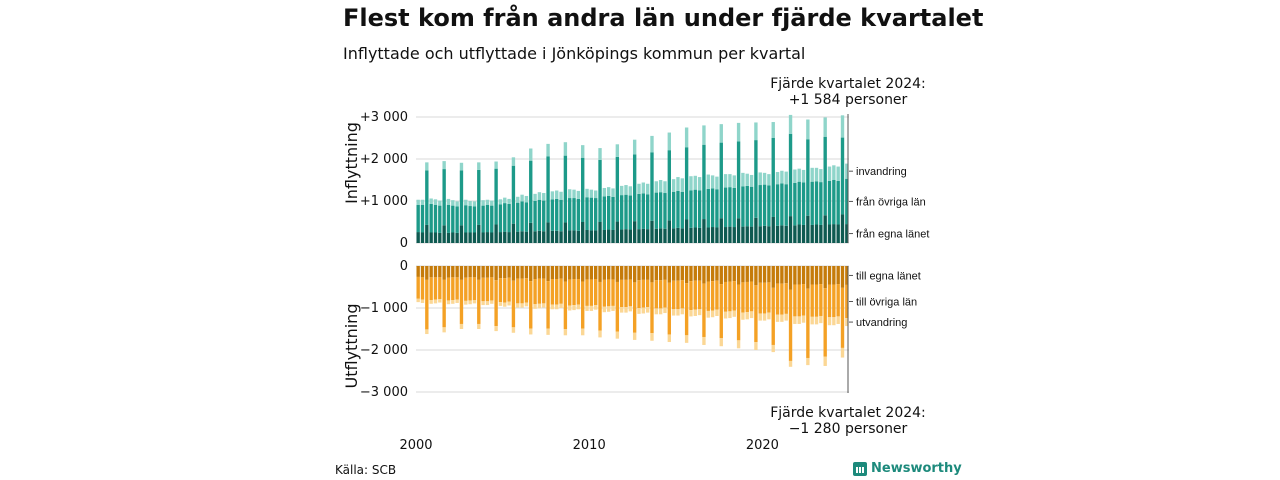 The width and height of the screenshot is (1280, 480). I want to click on series-label-in: från egna länet, so click(892, 235).